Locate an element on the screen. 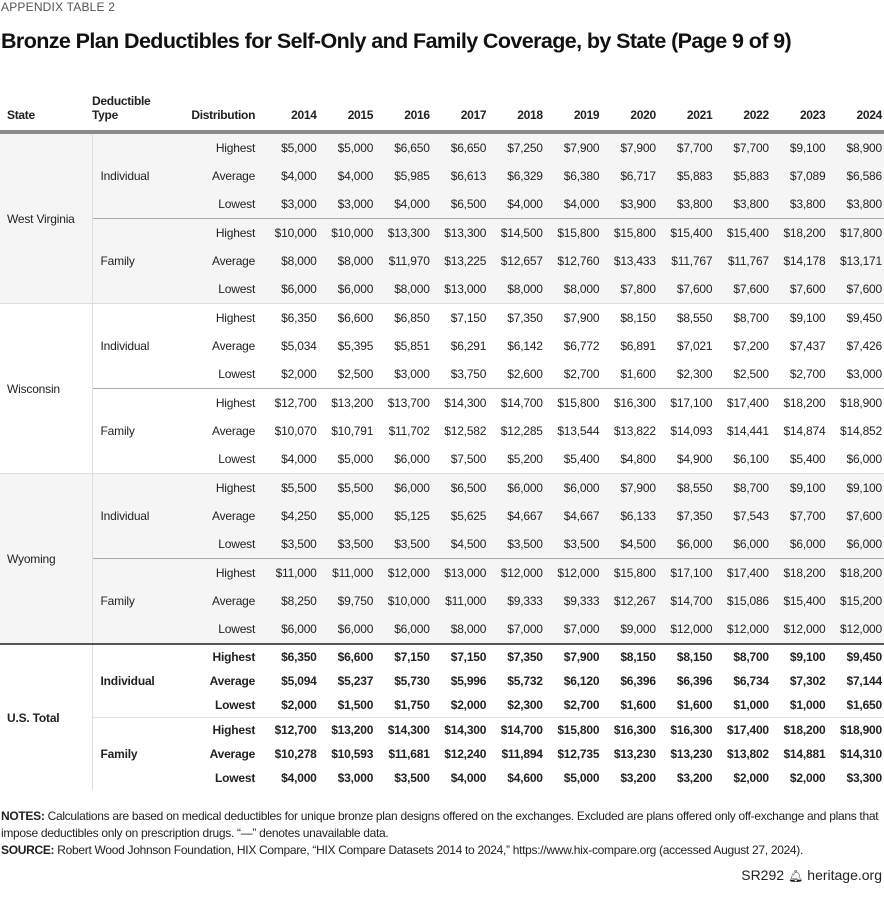  cell-2021: $5,883 is located at coordinates (686, 176).